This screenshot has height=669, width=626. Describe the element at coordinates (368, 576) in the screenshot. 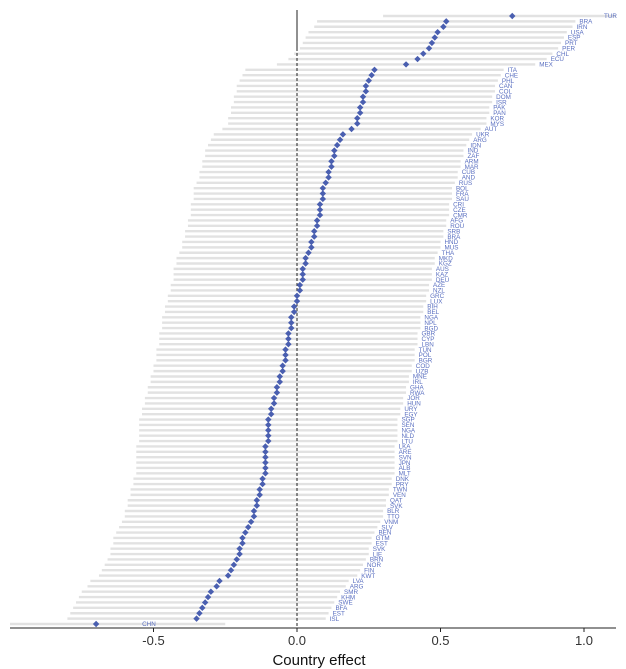

I see `country-label: KWT` at that location.